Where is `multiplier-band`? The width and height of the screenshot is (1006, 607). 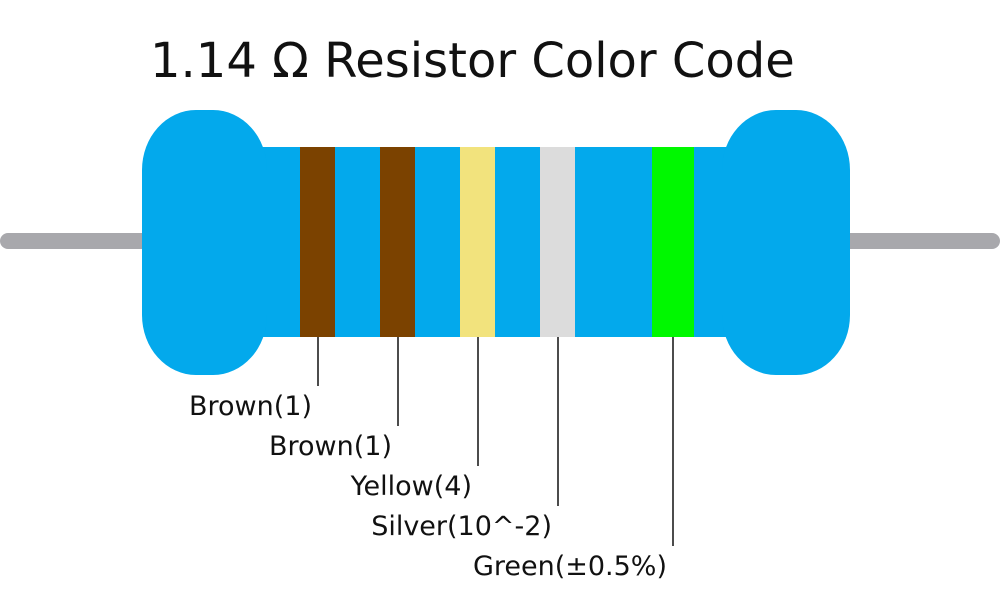
multiplier-band is located at coordinates (557, 242).